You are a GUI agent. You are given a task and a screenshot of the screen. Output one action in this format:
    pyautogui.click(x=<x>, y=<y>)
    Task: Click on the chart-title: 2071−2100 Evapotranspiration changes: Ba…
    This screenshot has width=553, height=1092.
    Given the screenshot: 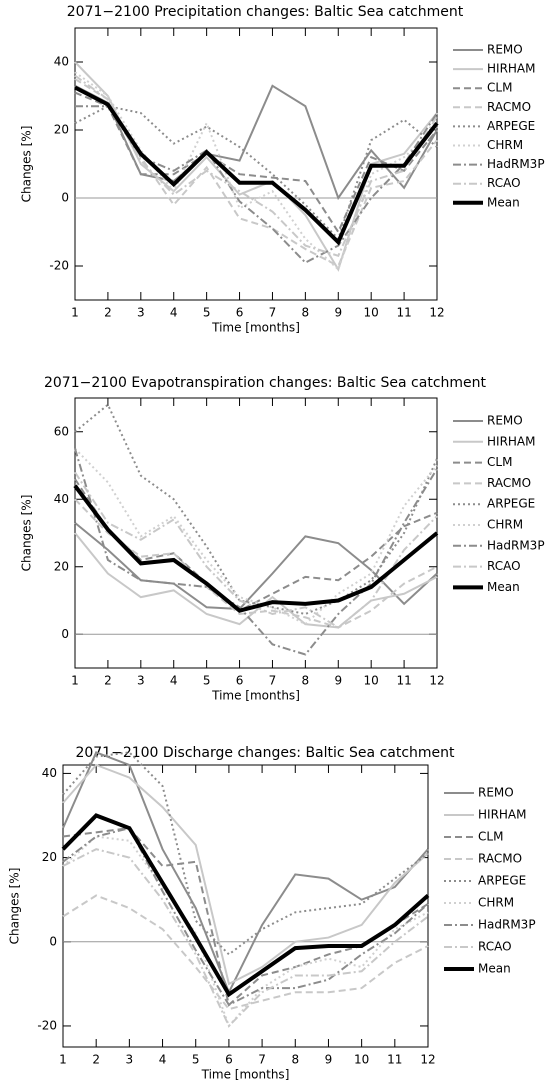 What is the action you would take?
    pyautogui.click(x=265, y=383)
    